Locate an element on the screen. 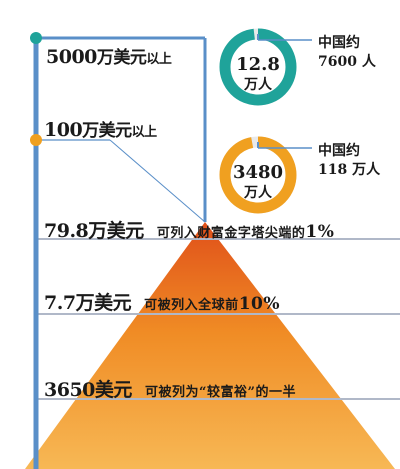 The height and width of the screenshot is (469, 400). tier-note: 可被列为“较富裕”的一半 is located at coordinates (220, 392).